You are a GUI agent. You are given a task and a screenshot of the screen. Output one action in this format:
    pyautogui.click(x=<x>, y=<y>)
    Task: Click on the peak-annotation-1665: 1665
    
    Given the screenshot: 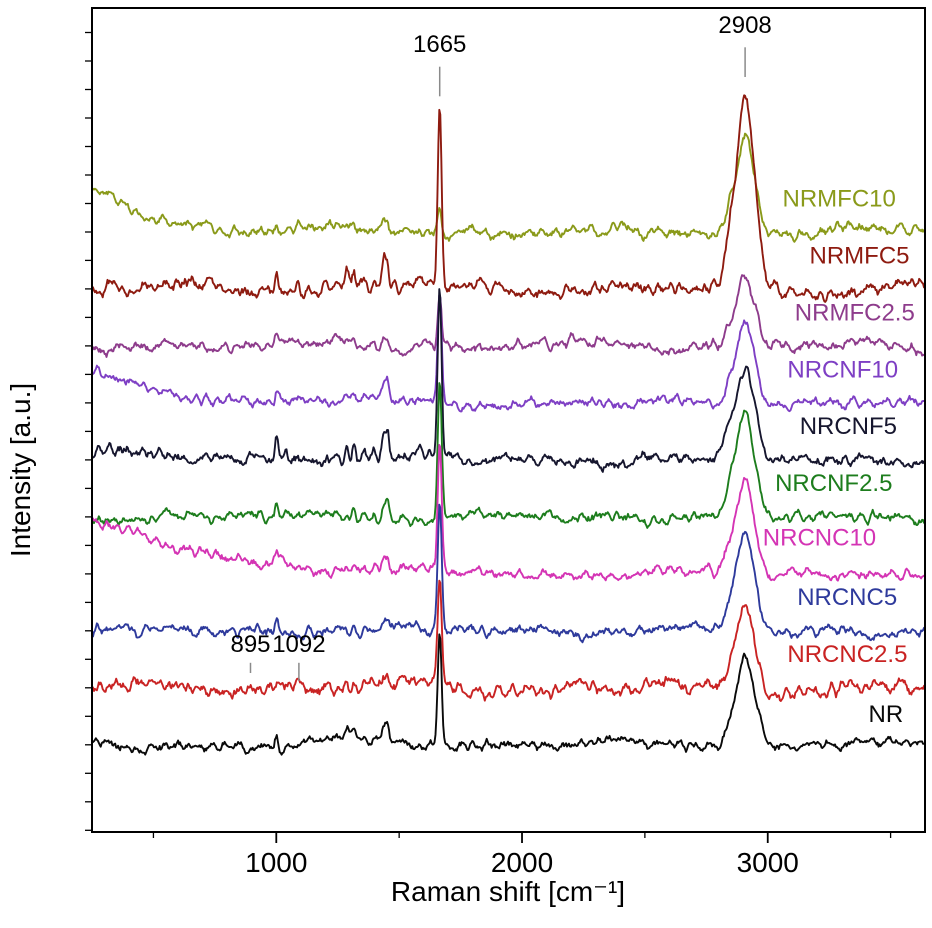 What is the action you would take?
    pyautogui.click(x=439, y=44)
    